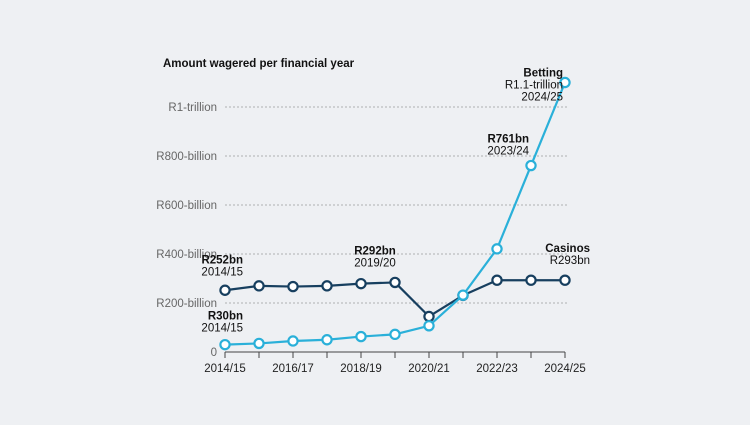 The height and width of the screenshot is (425, 750). What do you see at coordinates (225, 369) in the screenshot?
I see `x-tick-label: 2014/15` at bounding box center [225, 369].